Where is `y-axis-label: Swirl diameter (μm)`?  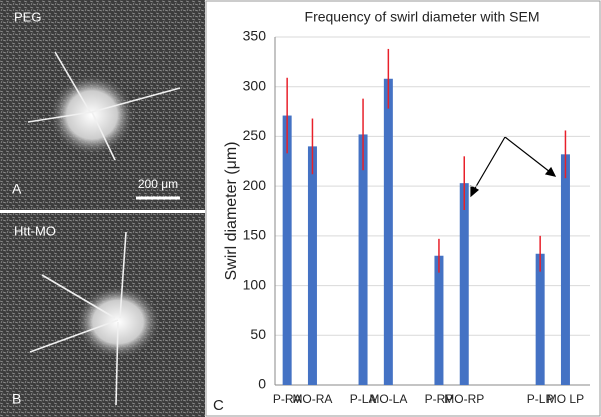
y-axis-label: Swirl diameter (μm) is located at coordinates (231, 210).